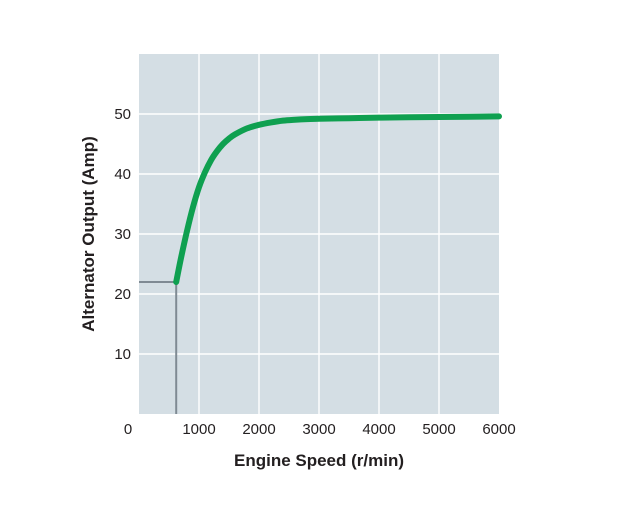 The image size is (640, 512). What do you see at coordinates (438, 429) in the screenshot?
I see `x-tick-label: 5000` at bounding box center [438, 429].